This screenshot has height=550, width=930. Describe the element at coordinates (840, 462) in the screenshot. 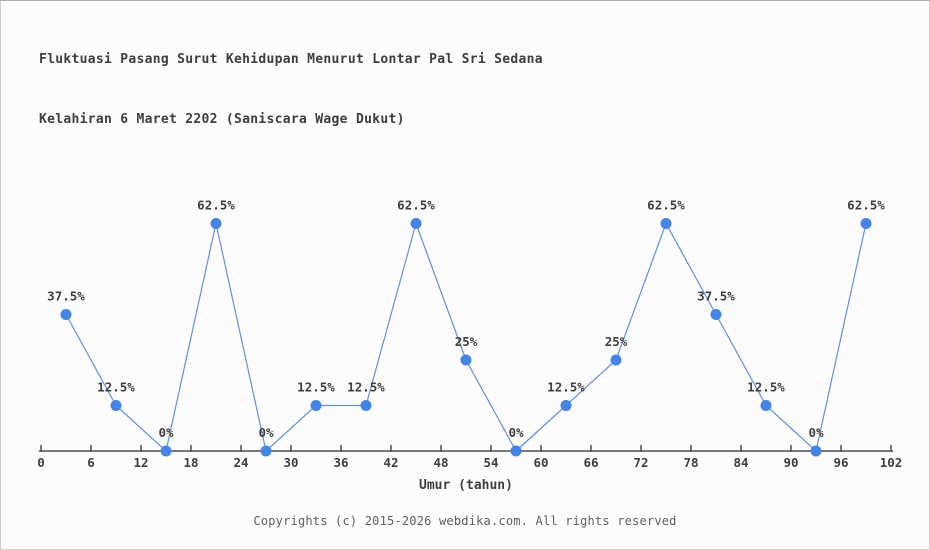

I see `x-axis-tick-label: 96` at that location.